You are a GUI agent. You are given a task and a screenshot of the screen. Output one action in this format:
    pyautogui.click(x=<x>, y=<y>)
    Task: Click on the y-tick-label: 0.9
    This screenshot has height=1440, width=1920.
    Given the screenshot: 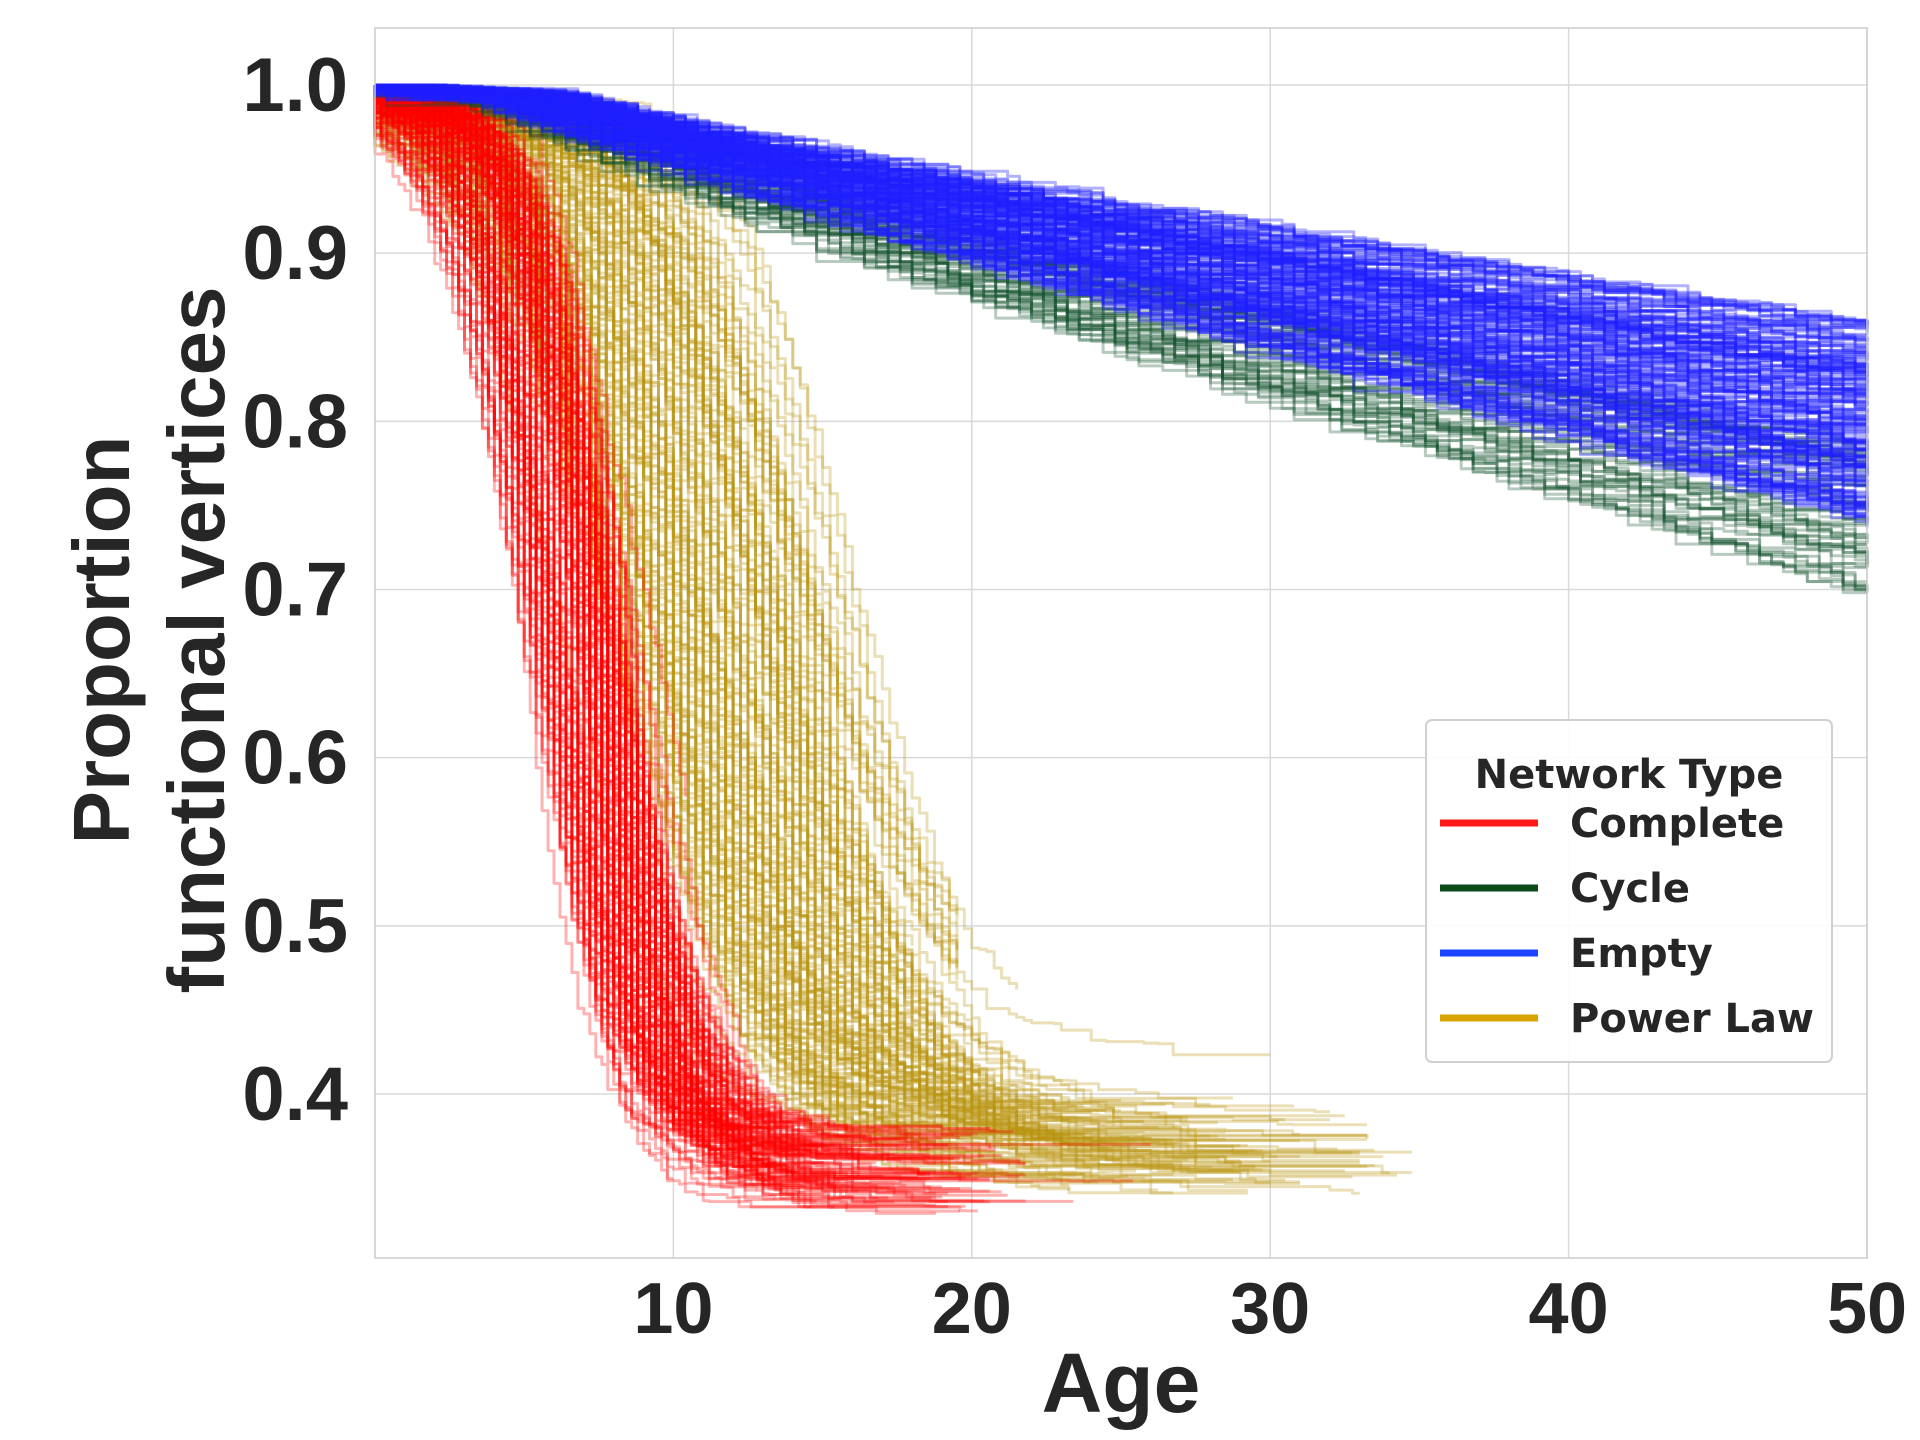 What is the action you would take?
    pyautogui.click(x=295, y=253)
    